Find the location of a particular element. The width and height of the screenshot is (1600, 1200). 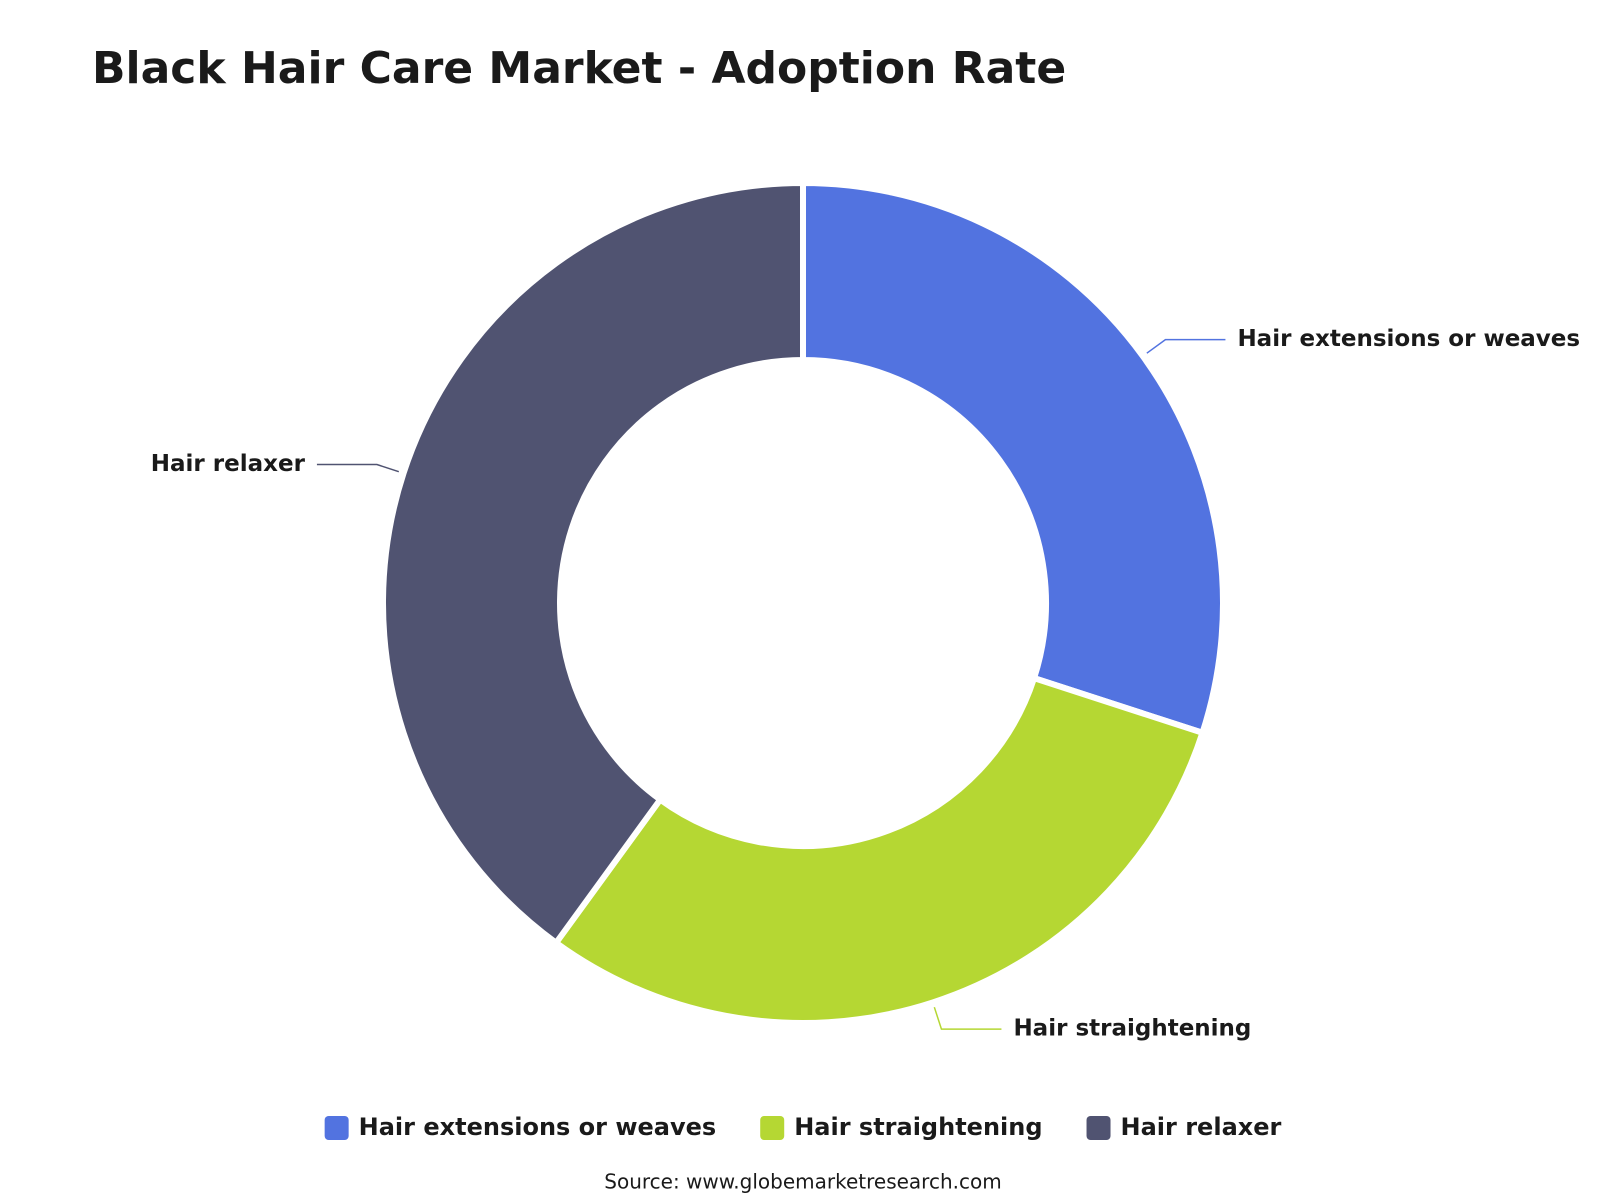

legend-item: Hair straightening is located at coordinates (901, 1127).